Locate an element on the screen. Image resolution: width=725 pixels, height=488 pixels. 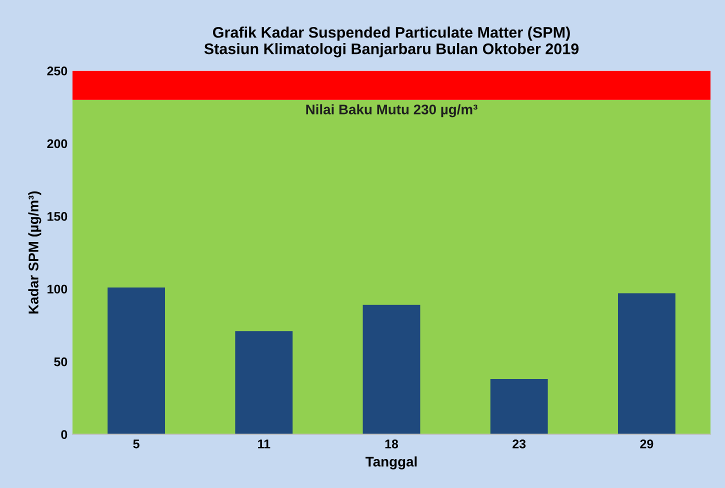
y-tick-label: 200 is located at coordinates (57, 143).